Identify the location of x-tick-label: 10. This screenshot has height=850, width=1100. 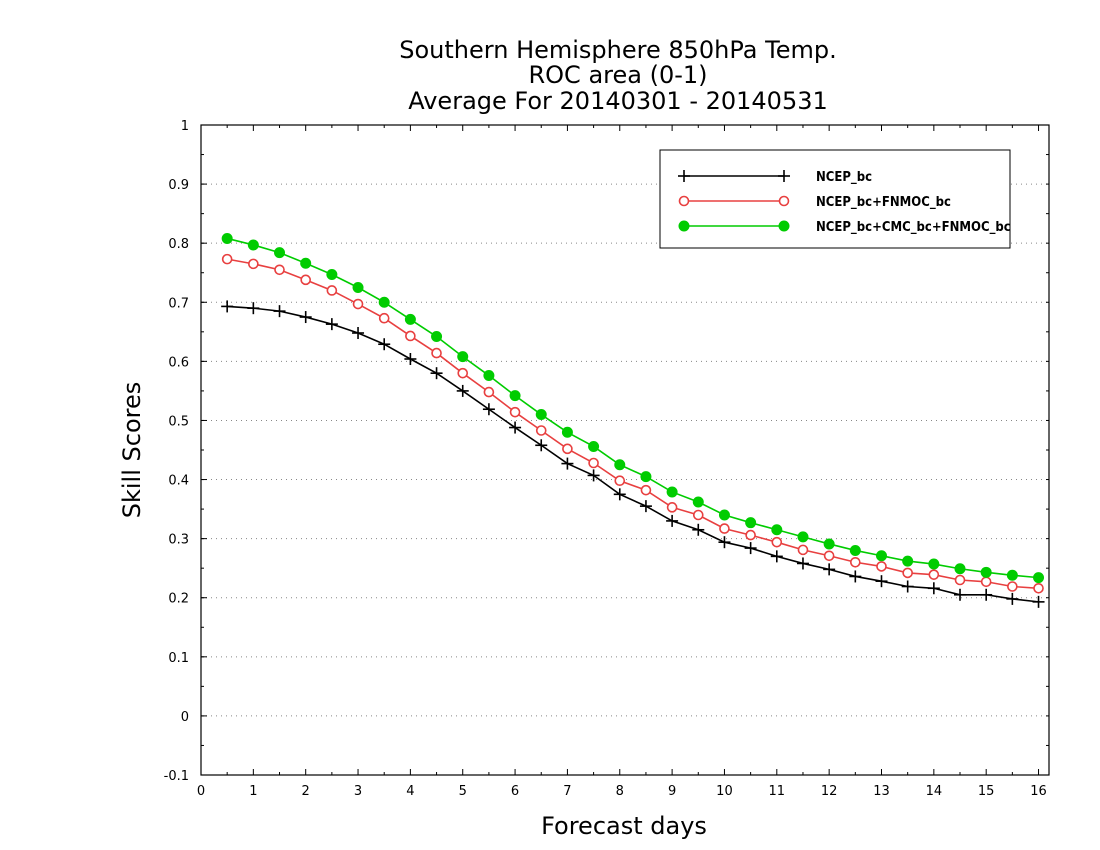
(724, 791).